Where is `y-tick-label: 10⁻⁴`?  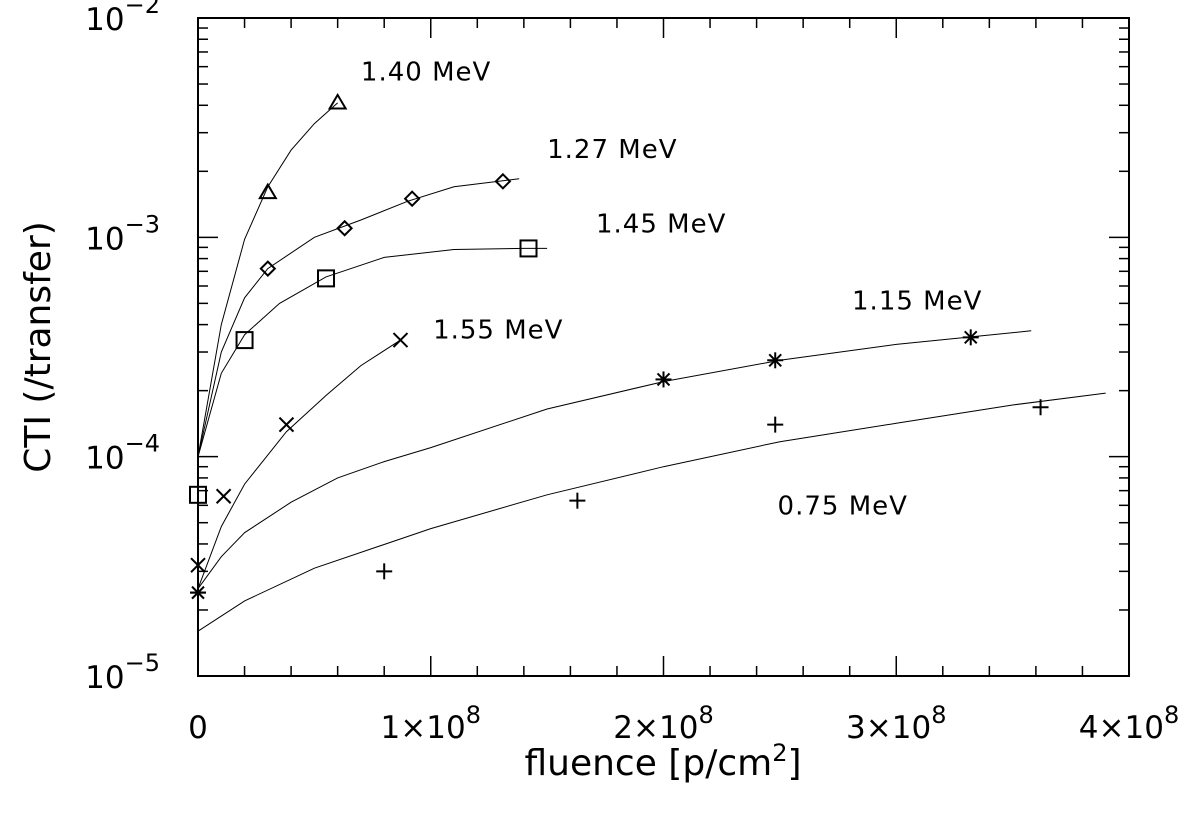
y-tick-label: 10⁻⁴ is located at coordinates (122, 453).